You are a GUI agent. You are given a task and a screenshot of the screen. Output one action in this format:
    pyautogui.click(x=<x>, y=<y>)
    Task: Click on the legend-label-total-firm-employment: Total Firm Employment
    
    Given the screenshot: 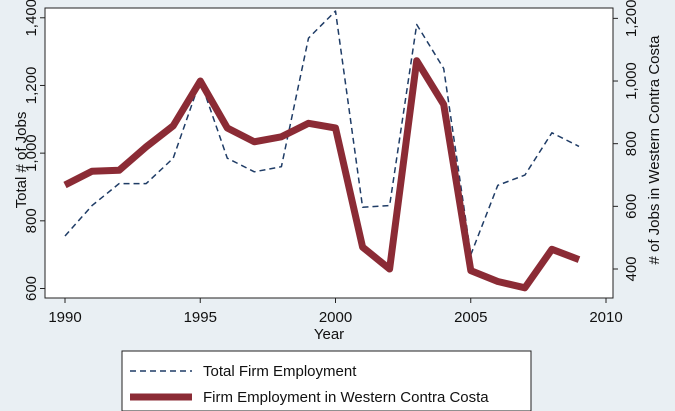 What is the action you would take?
    pyautogui.click(x=280, y=371)
    